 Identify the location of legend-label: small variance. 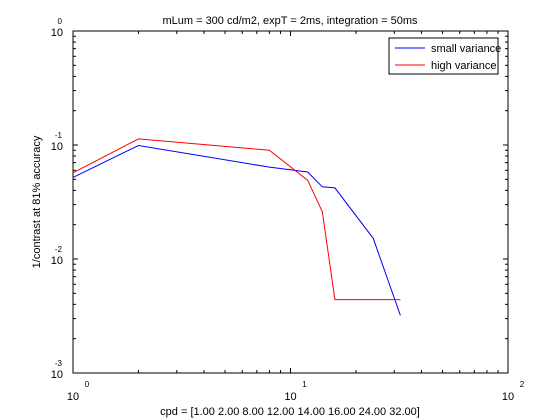
(466, 49).